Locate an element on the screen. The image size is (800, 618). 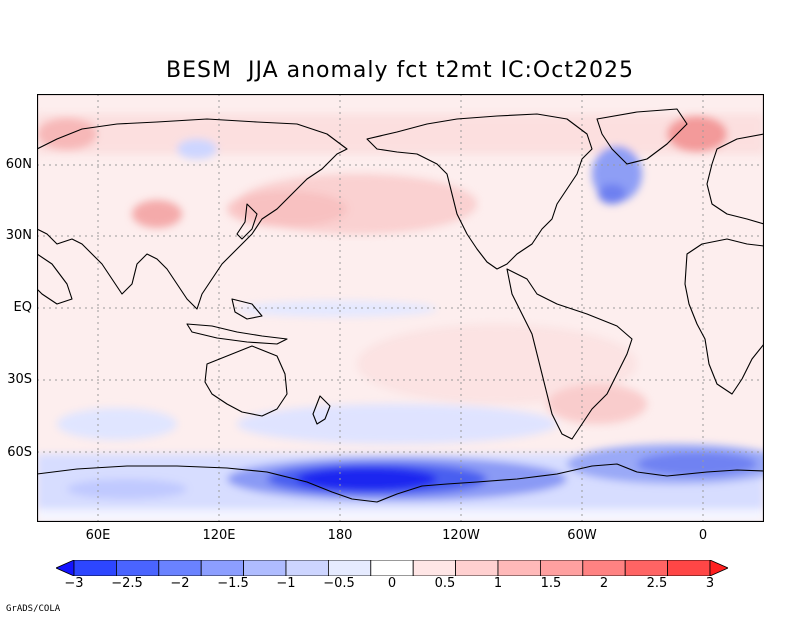
colorbar-label: 1 is located at coordinates (498, 583).